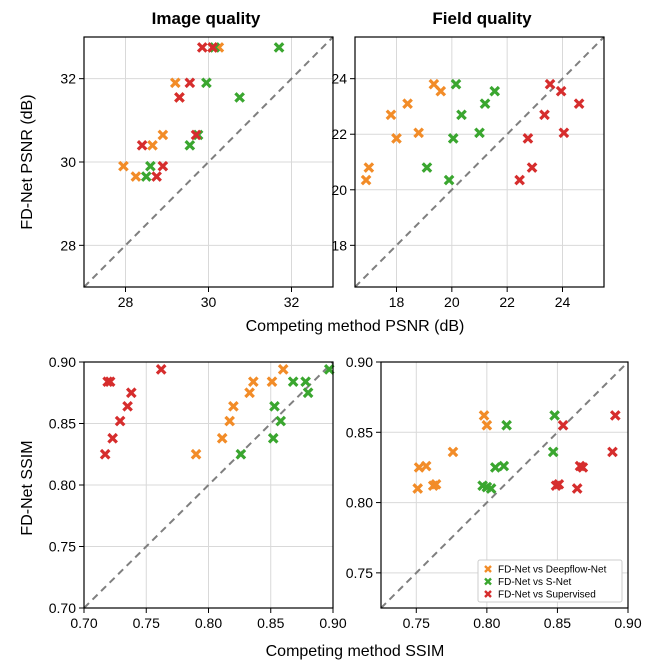 The image size is (659, 664). I want to click on legend-label-snet: FD-Net vs S-Net, so click(535, 582).